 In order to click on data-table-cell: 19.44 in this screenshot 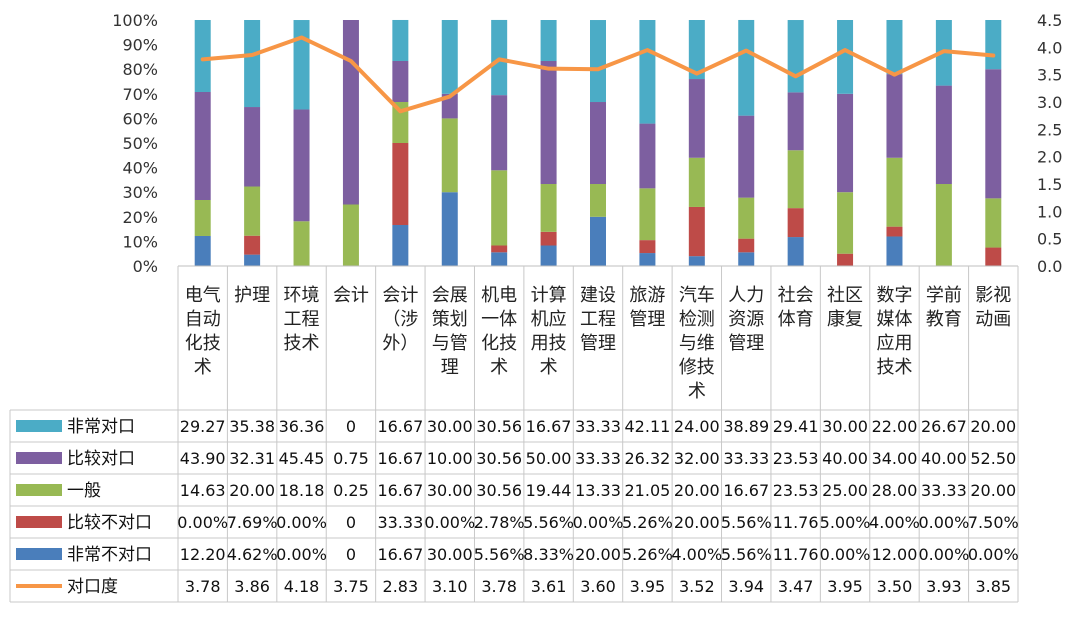, I will do `click(549, 490)`.